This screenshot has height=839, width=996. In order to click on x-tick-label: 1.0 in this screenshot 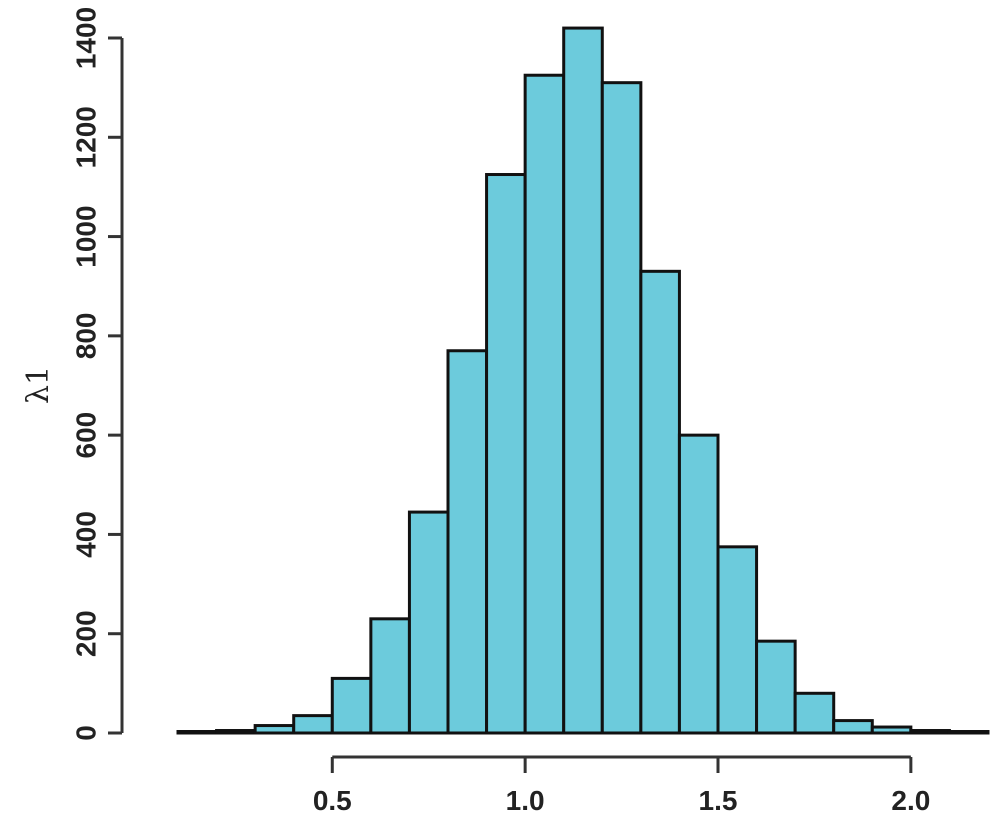, I will do `click(525, 800)`.